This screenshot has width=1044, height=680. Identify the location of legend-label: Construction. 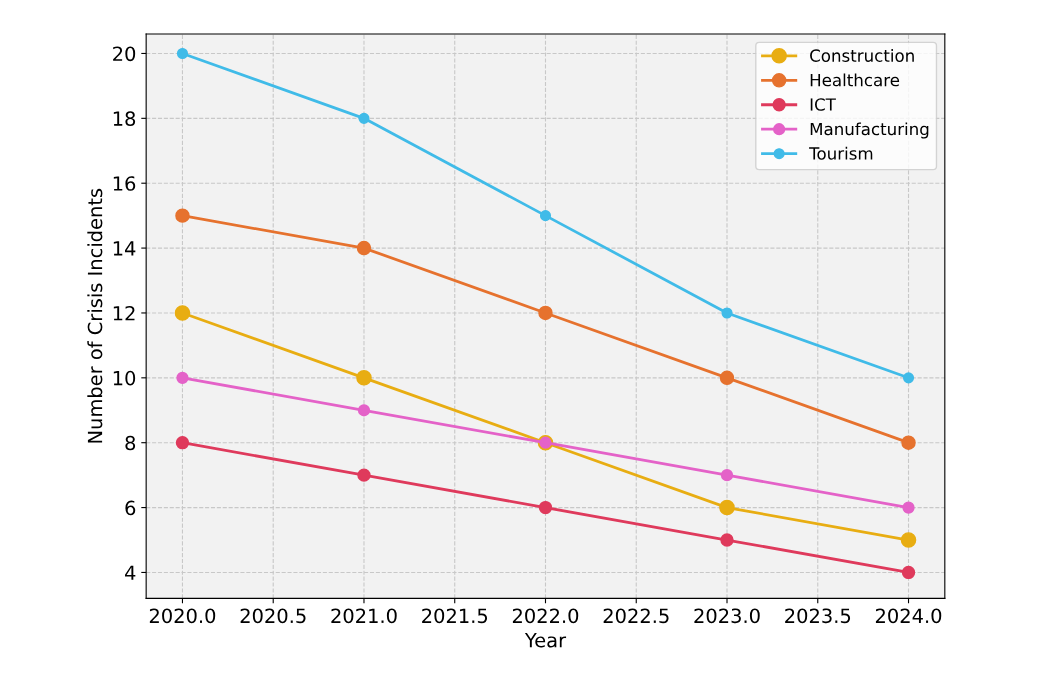
(862, 55).